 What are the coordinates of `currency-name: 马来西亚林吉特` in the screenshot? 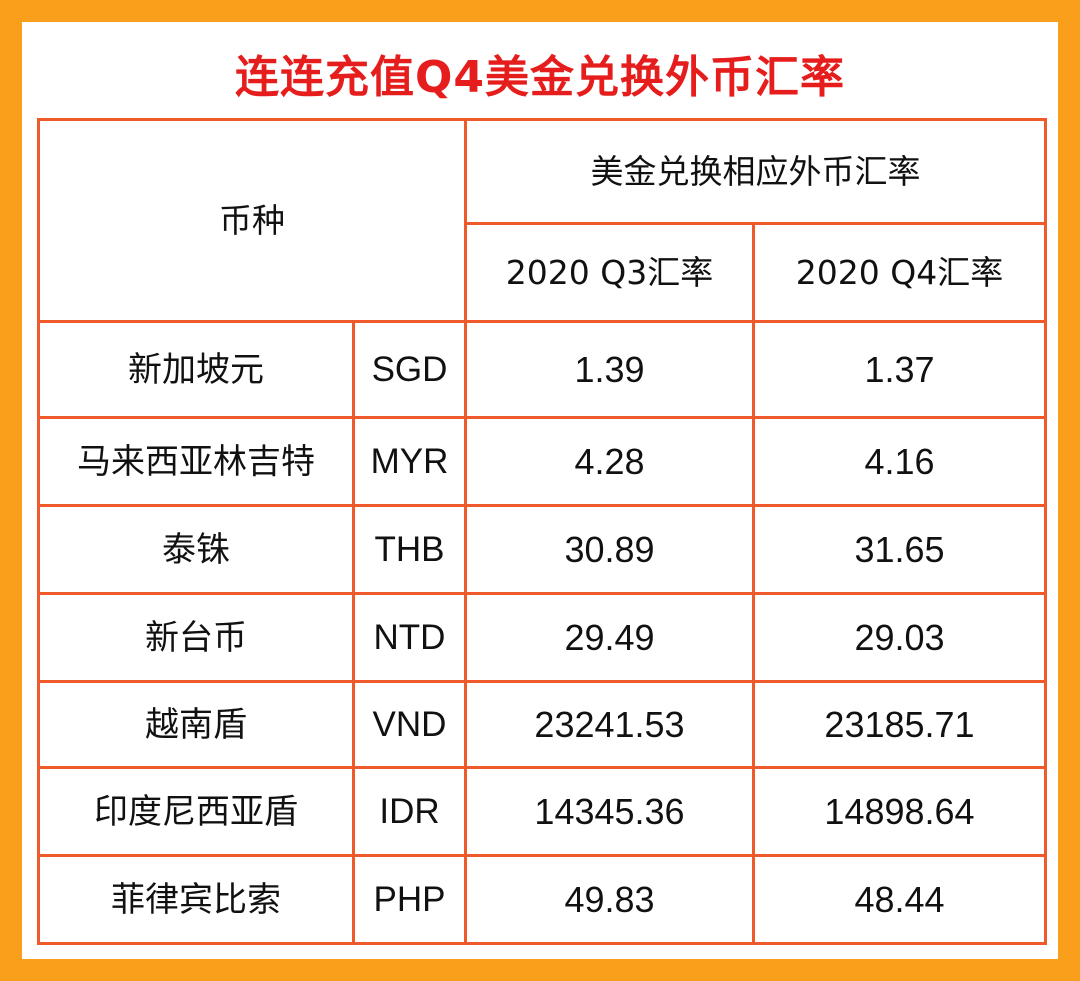 It's located at (196, 461).